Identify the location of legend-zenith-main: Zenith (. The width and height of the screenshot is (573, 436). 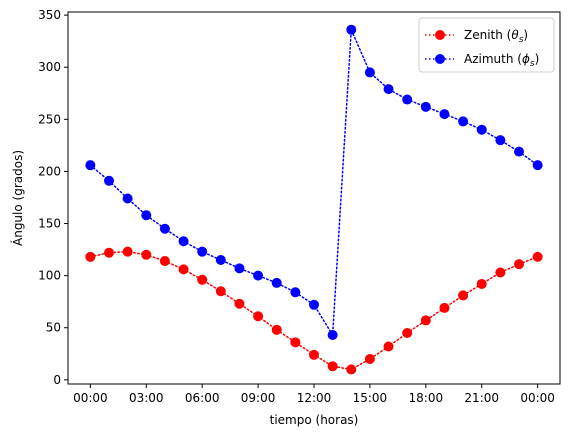
(487, 35).